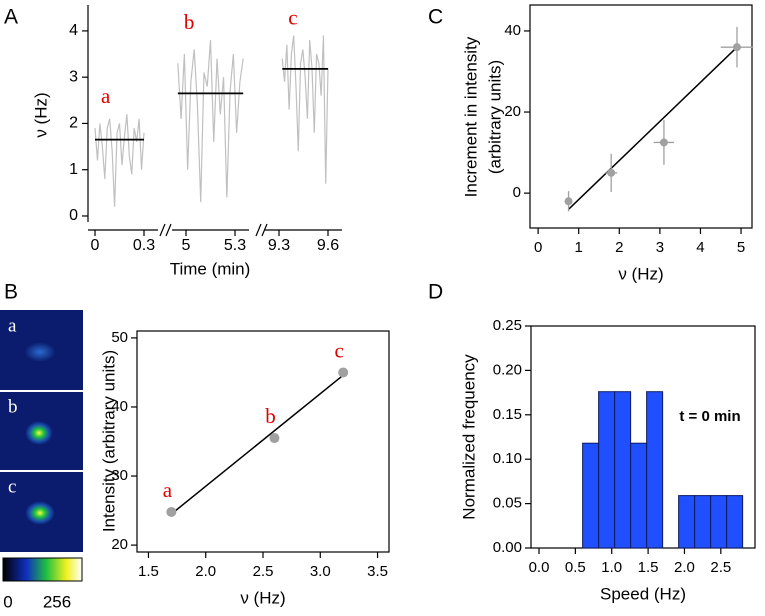 The width and height of the screenshot is (765, 616). I want to click on x-tick-label: 9.6, so click(328, 245).